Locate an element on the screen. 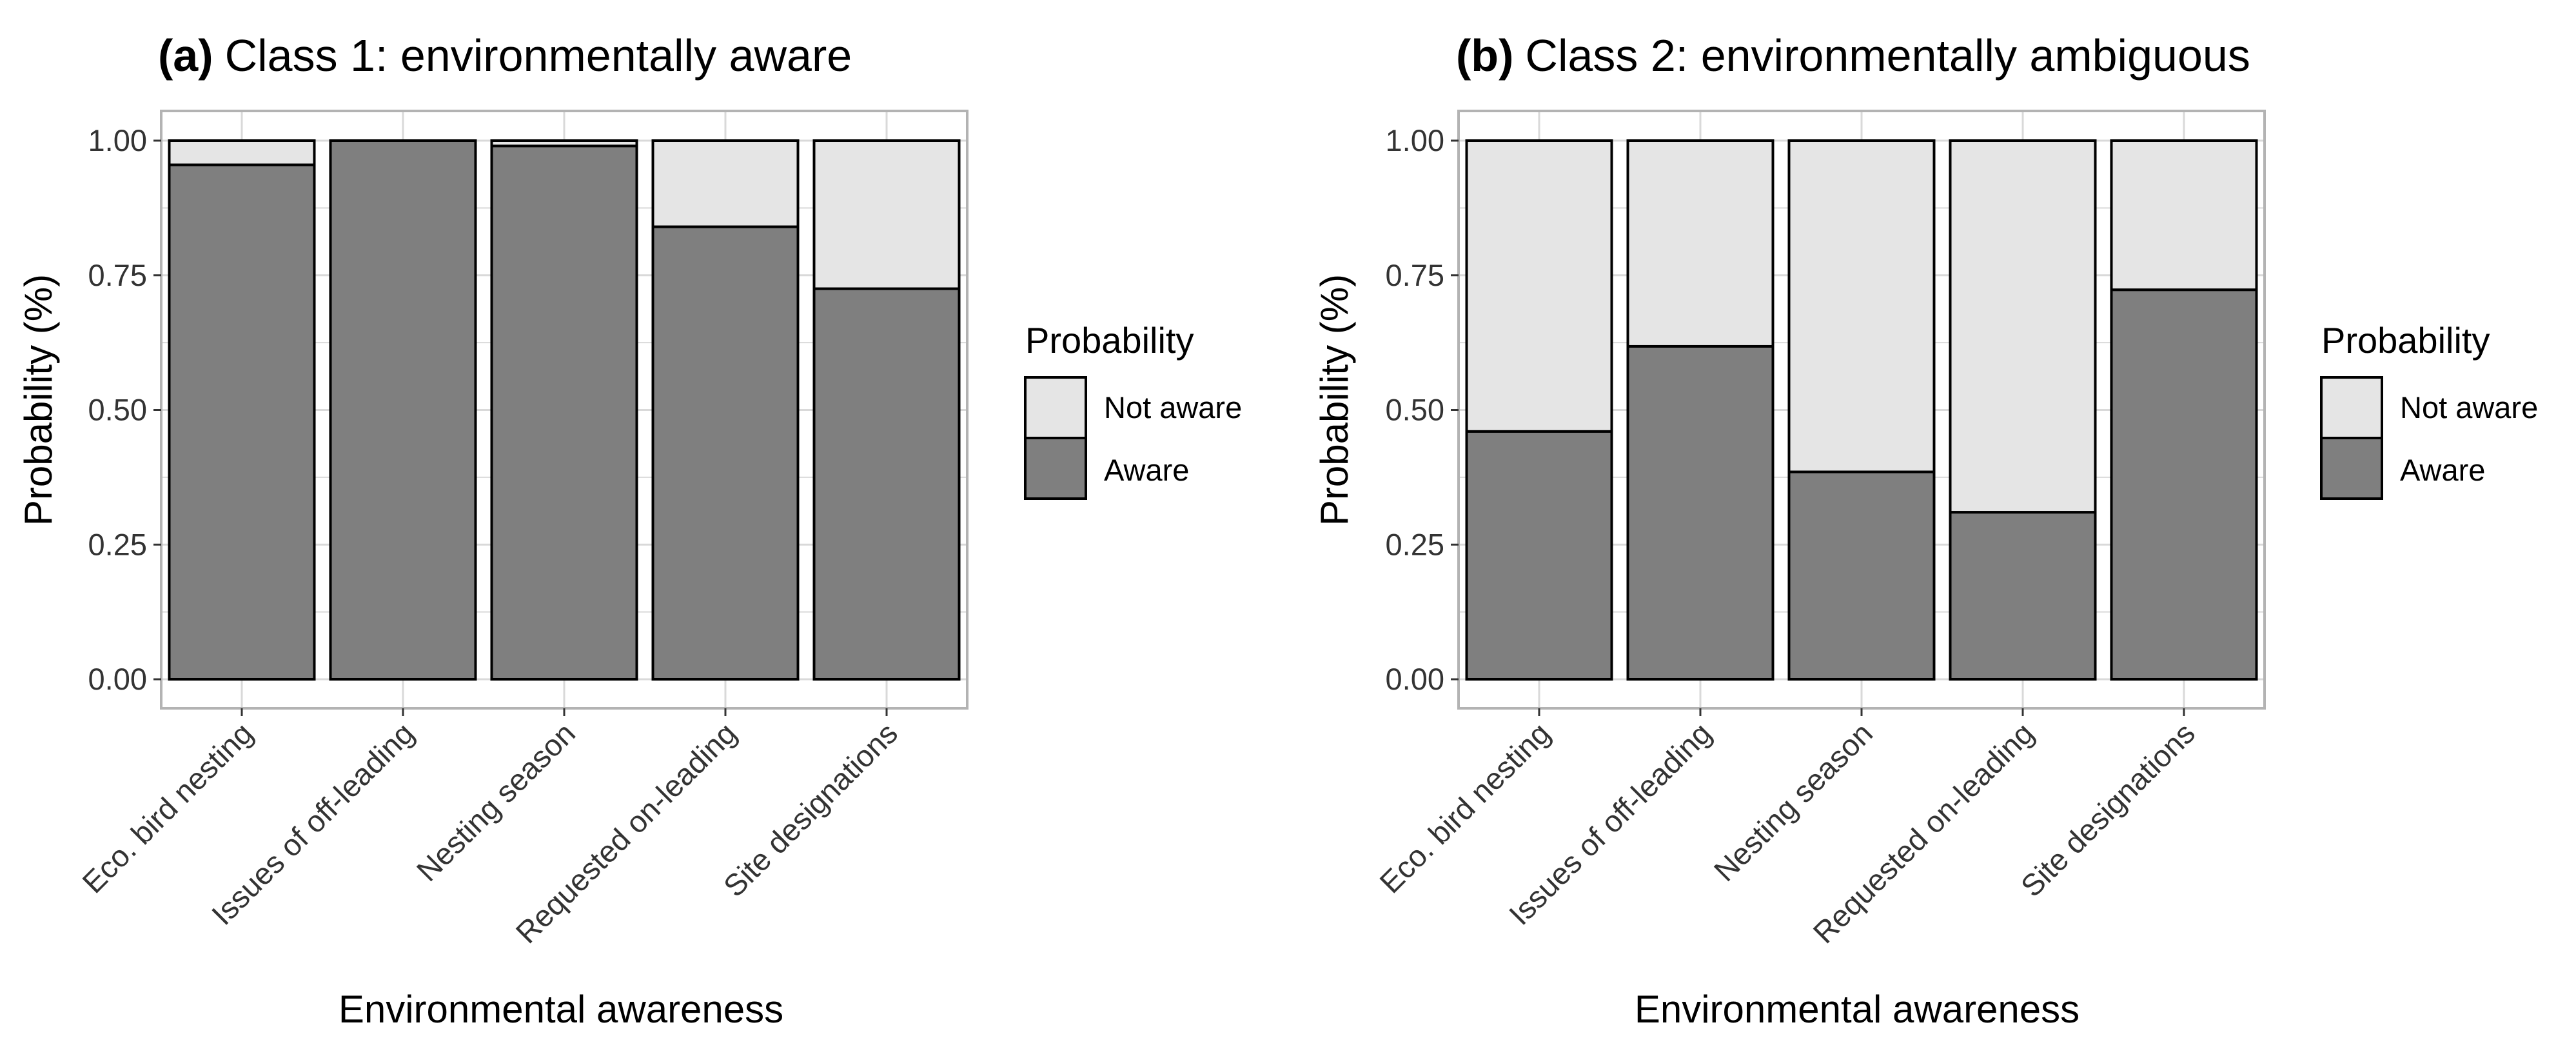  legend-key-not-aware-a is located at coordinates (1055, 408).